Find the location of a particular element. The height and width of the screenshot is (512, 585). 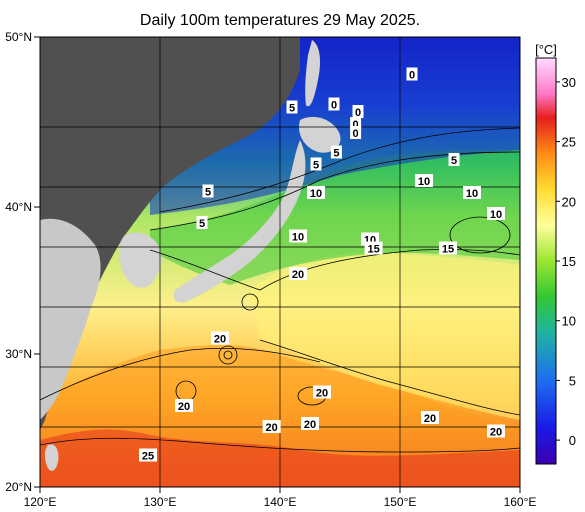

contour-label: 25 is located at coordinates (148, 455).